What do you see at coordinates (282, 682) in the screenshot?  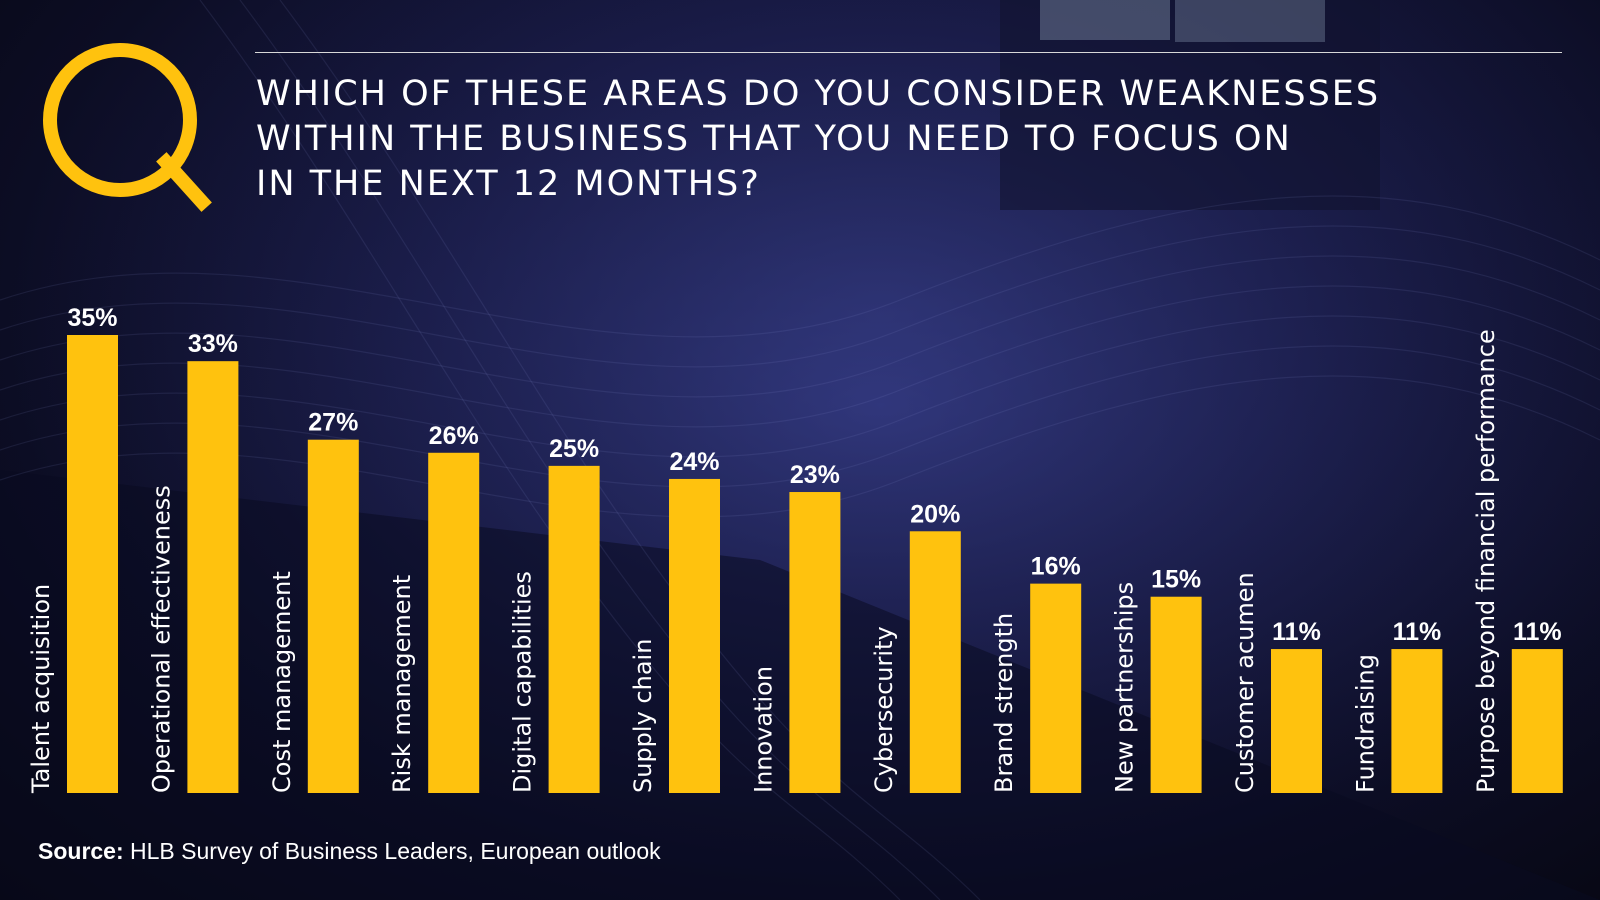 I see `category-label: Cost management` at bounding box center [282, 682].